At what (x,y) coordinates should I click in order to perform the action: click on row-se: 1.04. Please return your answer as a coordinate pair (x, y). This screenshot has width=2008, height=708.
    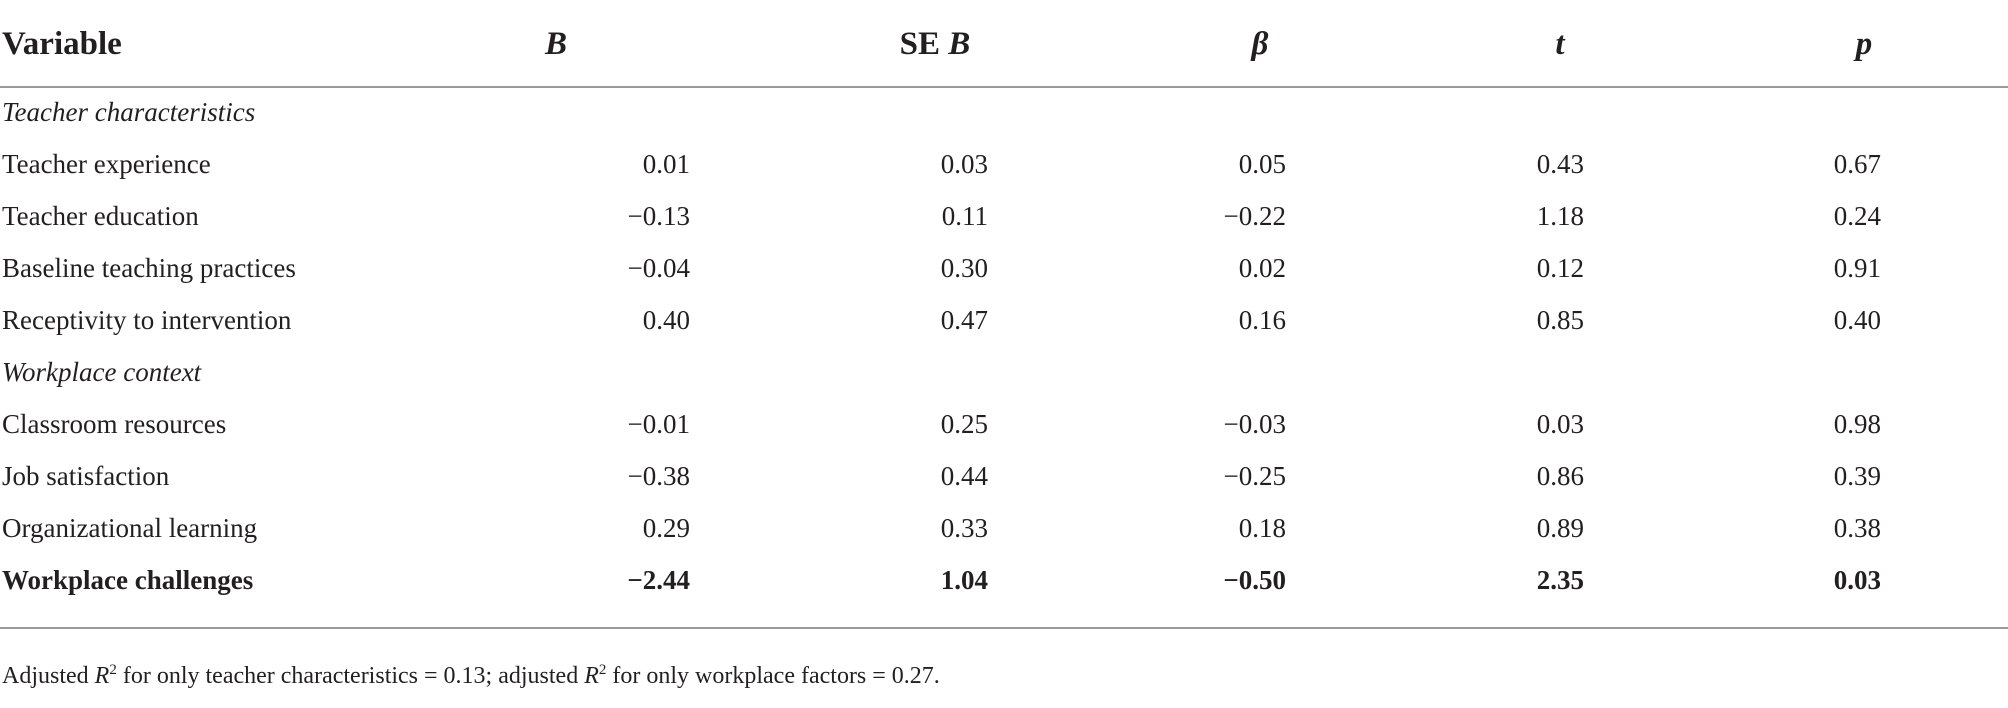
    Looking at the image, I should click on (964, 580).